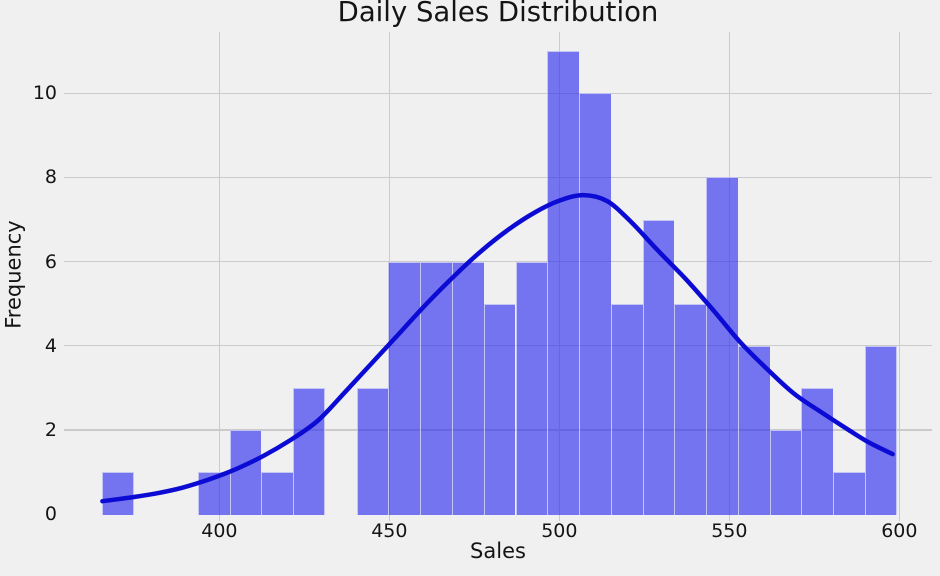 The height and width of the screenshot is (576, 940). What do you see at coordinates (389, 531) in the screenshot?
I see `x-tick-label: 450` at bounding box center [389, 531].